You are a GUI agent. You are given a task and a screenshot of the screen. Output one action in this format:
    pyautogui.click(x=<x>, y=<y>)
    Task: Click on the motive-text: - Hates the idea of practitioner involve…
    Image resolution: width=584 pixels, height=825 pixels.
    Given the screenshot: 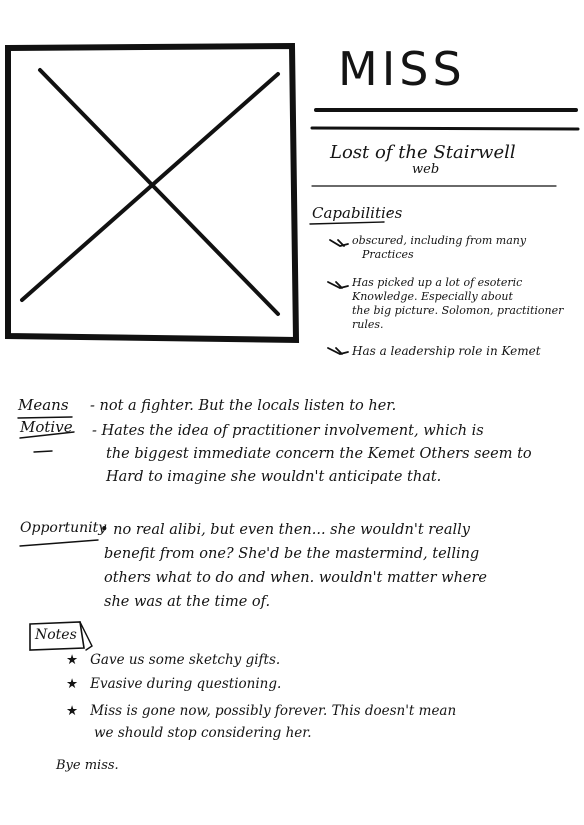 What is the action you would take?
    pyautogui.click(x=312, y=454)
    